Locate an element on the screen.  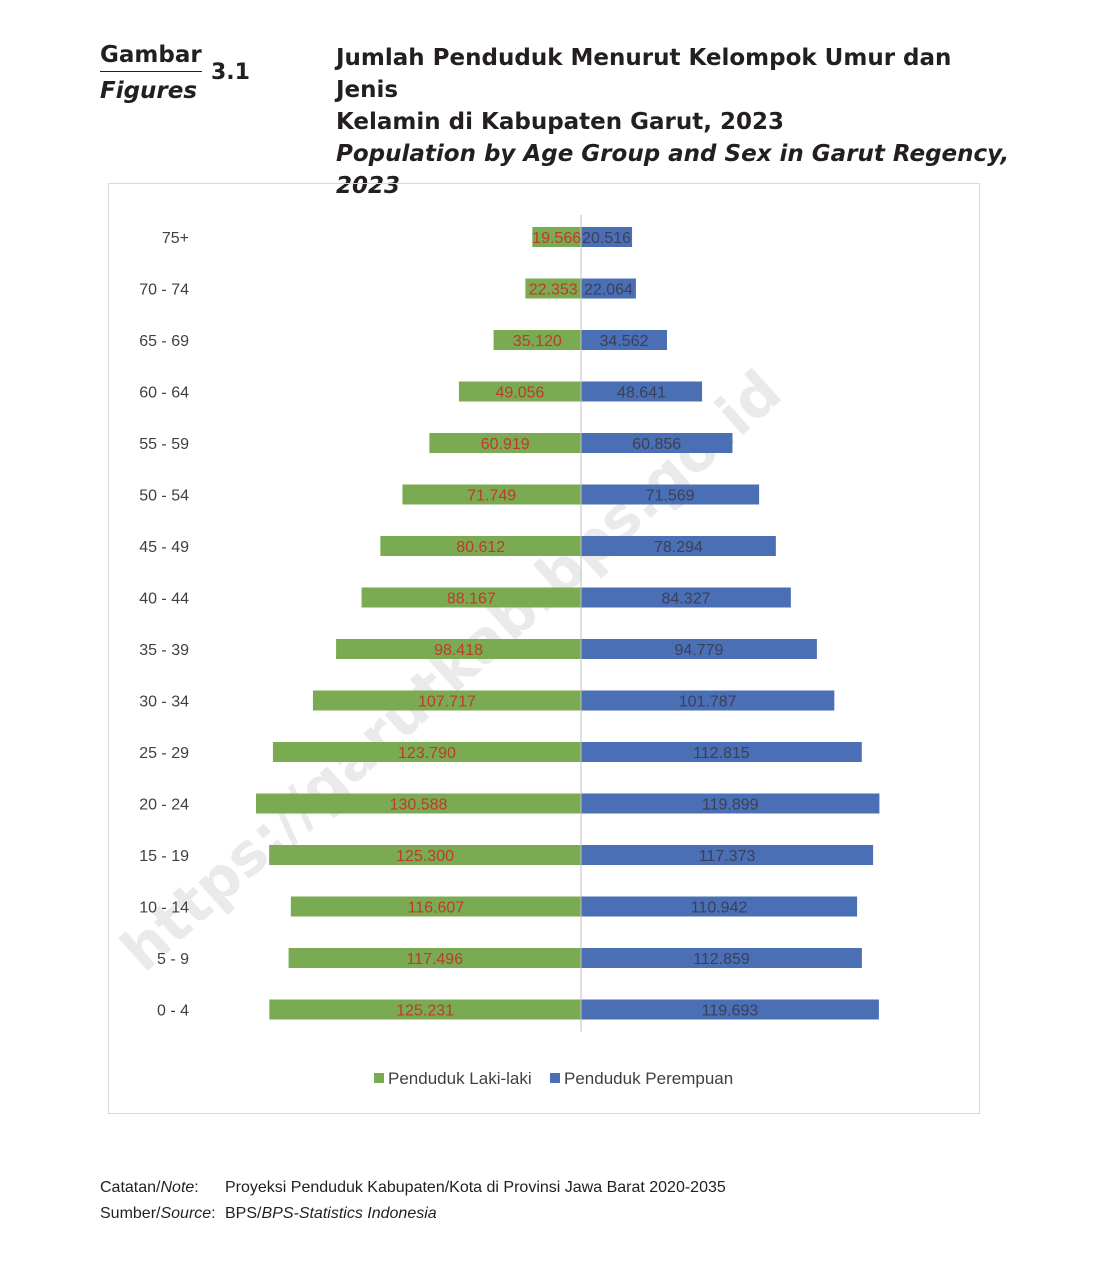
data-label-male: 125.231 is located at coordinates (425, 1011).